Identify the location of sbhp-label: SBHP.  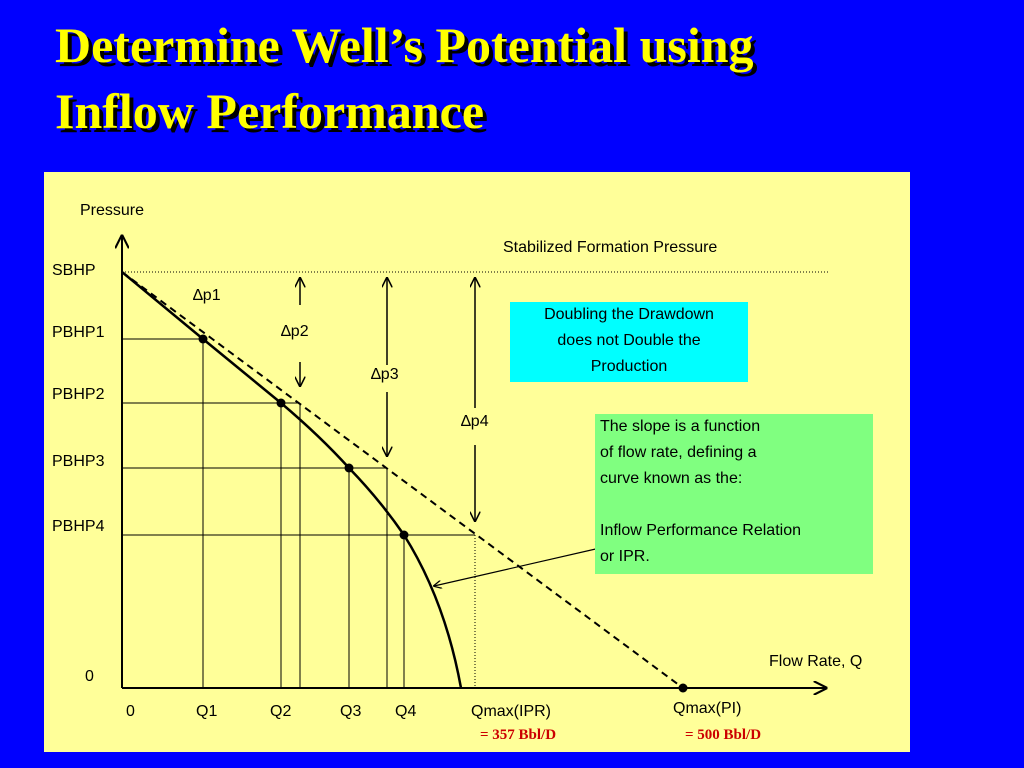
(74, 270).